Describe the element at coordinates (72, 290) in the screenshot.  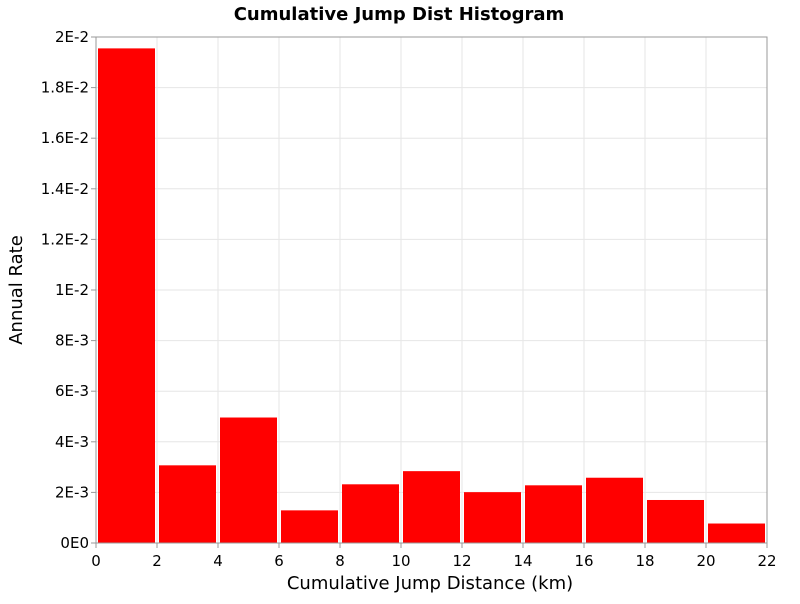
I see `y-tick-label: 1E-2` at that location.